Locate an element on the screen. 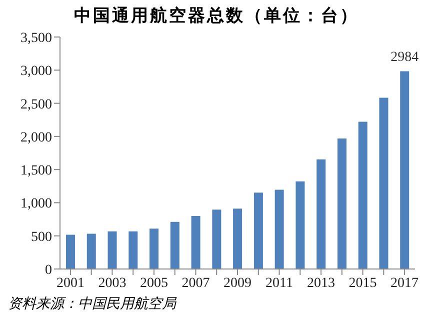  y-tick-label: 3,000 is located at coordinates (36, 72).